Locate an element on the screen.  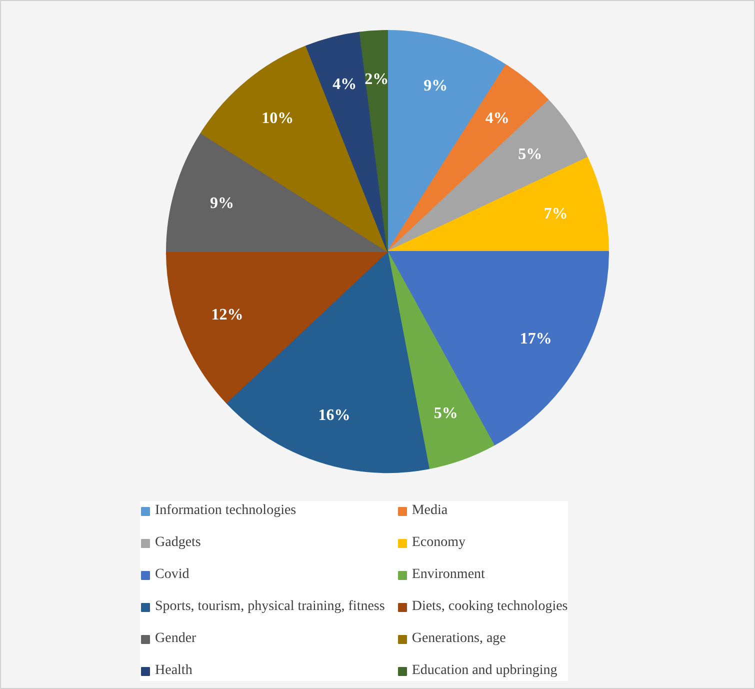
data-label: 2% is located at coordinates (376, 79).